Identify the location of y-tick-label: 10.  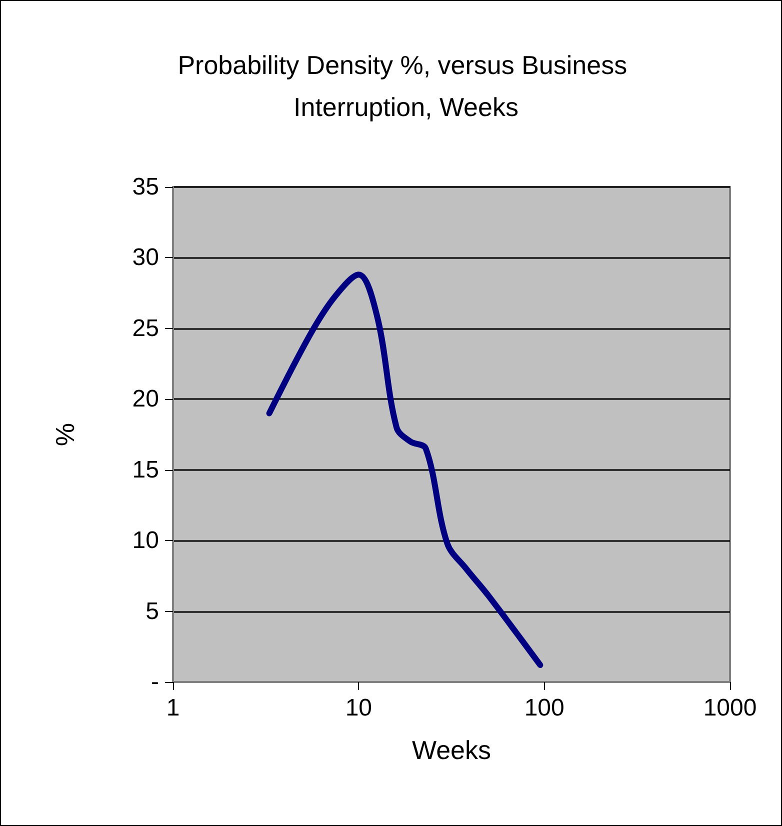
(145, 540).